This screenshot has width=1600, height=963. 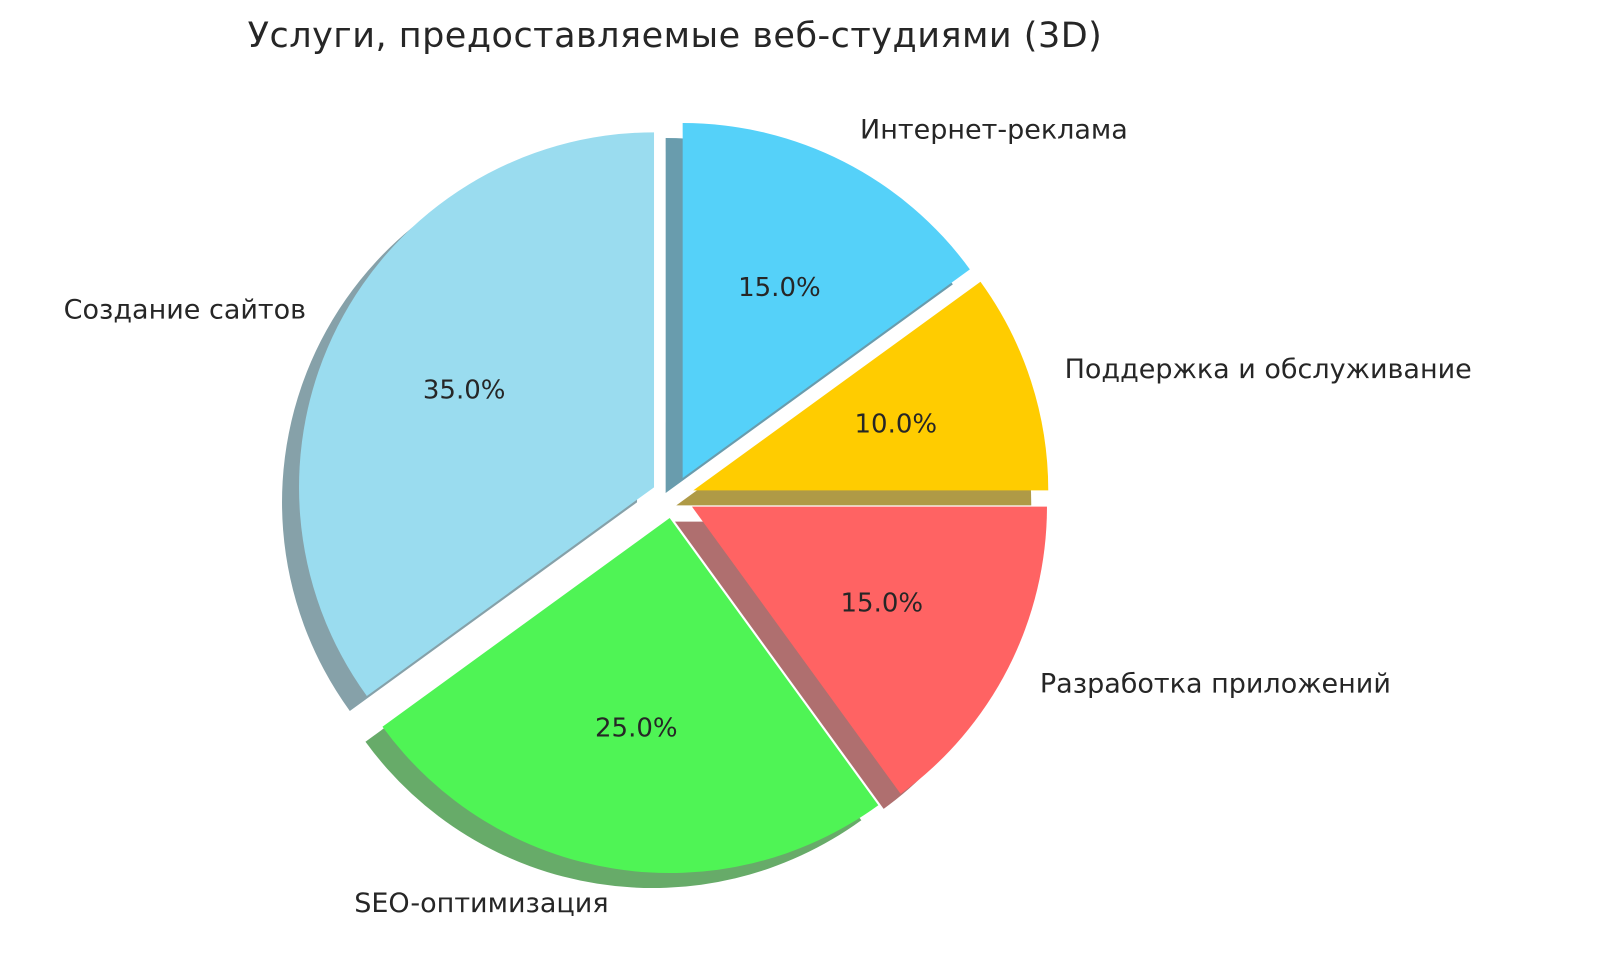 What do you see at coordinates (464, 391) in the screenshot?
I see `pct-label-4: 35.0%` at bounding box center [464, 391].